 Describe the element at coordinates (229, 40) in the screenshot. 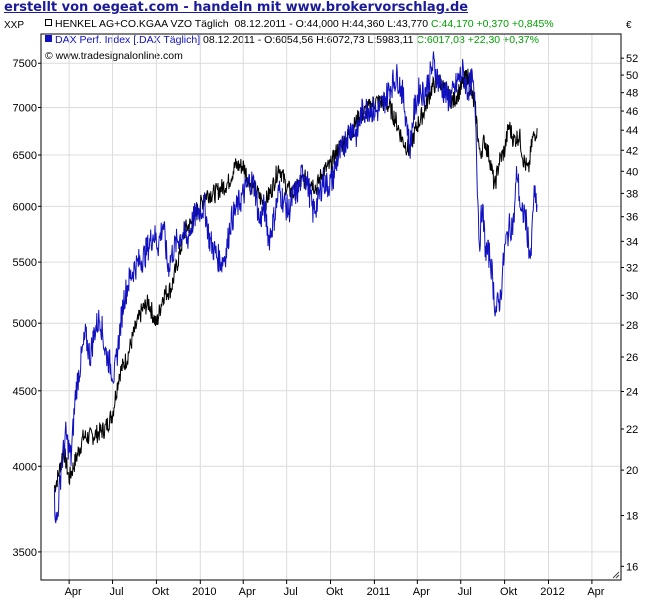

I see `dax-date: 08.12.2011` at that location.